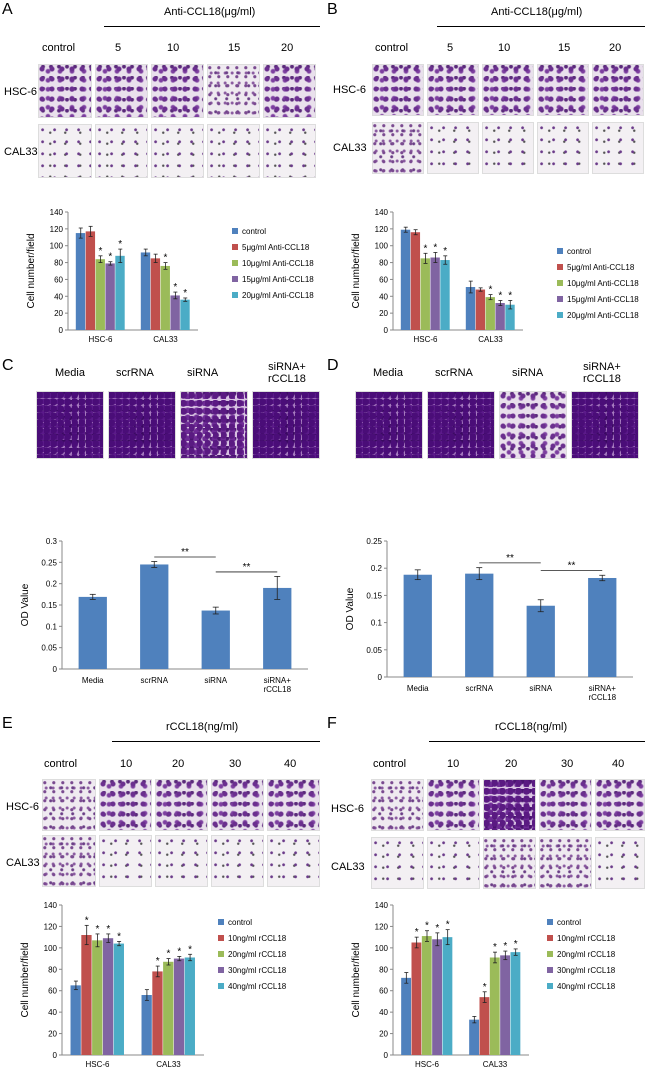 The width and height of the screenshot is (650, 1079). Describe the element at coordinates (25, 979) in the screenshot. I see `y-axis-label: Cell number/field` at that location.